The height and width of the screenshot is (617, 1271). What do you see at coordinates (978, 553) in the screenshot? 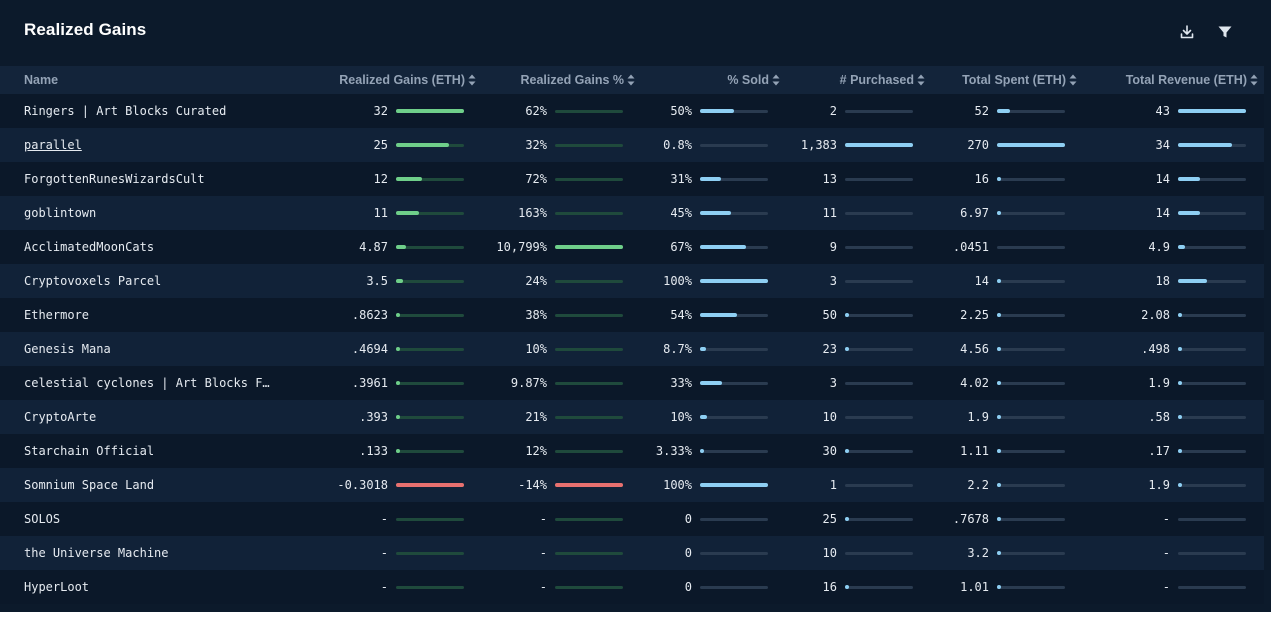
I see `spent-value: 3.2` at bounding box center [978, 553].